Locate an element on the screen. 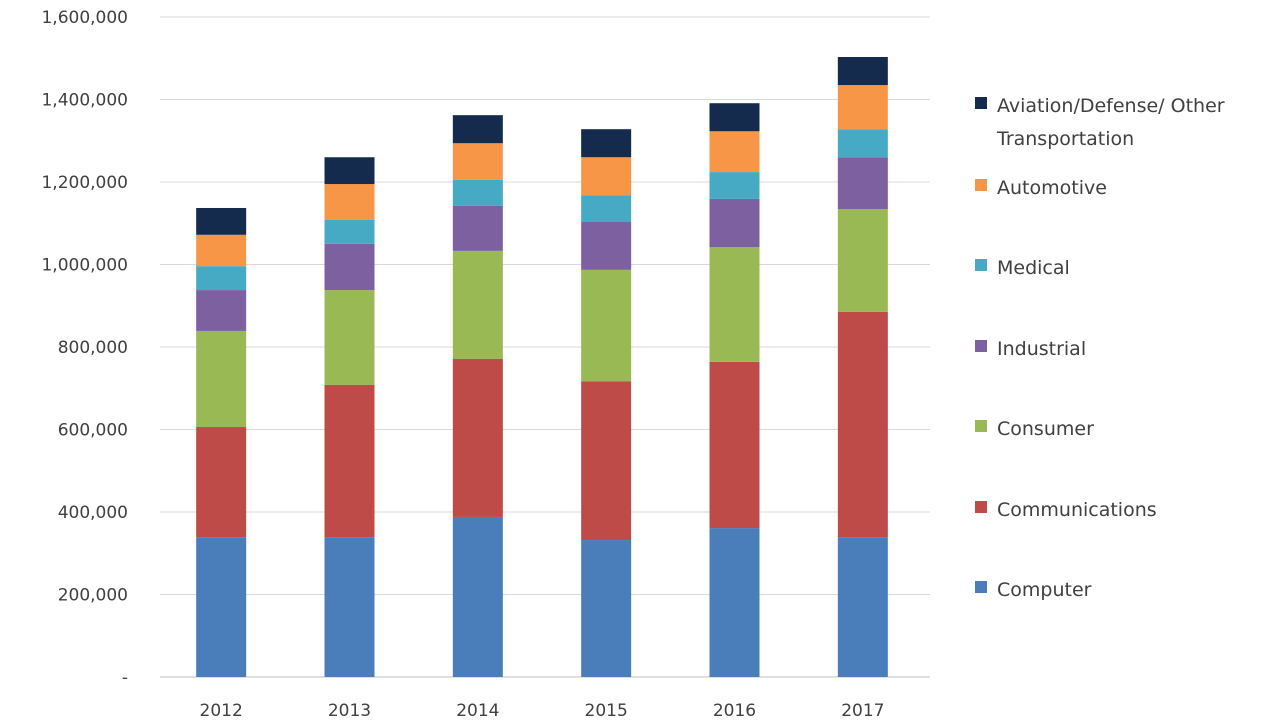  legend-label: Computer is located at coordinates (1044, 590).